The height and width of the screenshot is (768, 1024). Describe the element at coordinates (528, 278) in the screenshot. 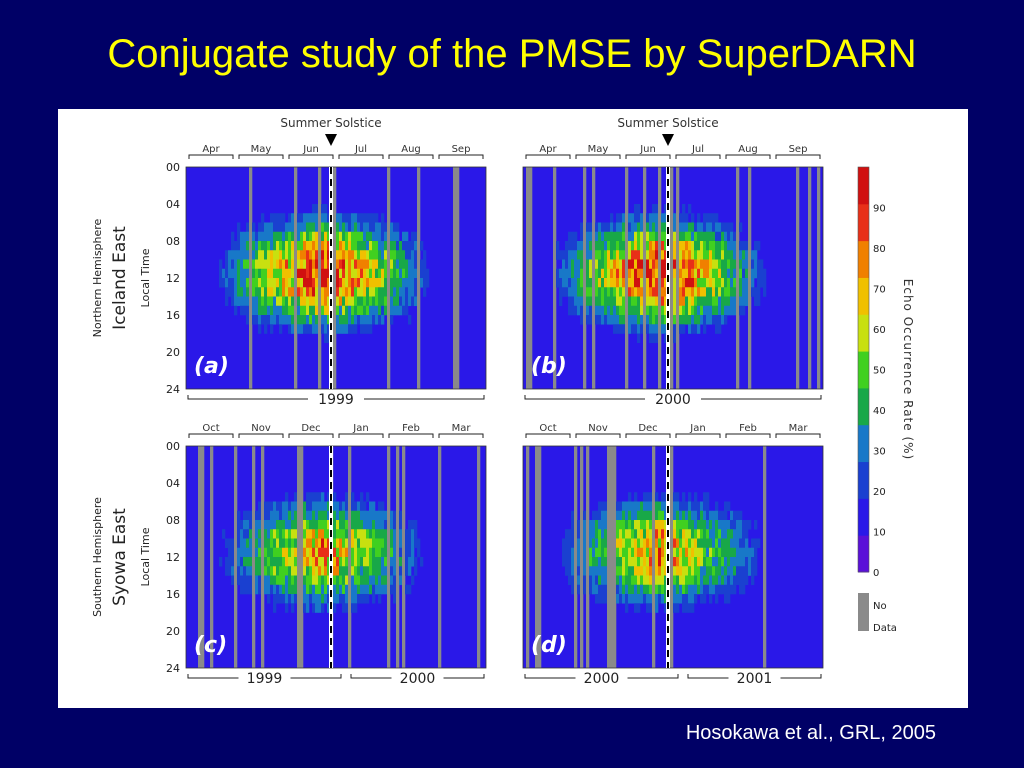

I see `nodata-column` at that location.